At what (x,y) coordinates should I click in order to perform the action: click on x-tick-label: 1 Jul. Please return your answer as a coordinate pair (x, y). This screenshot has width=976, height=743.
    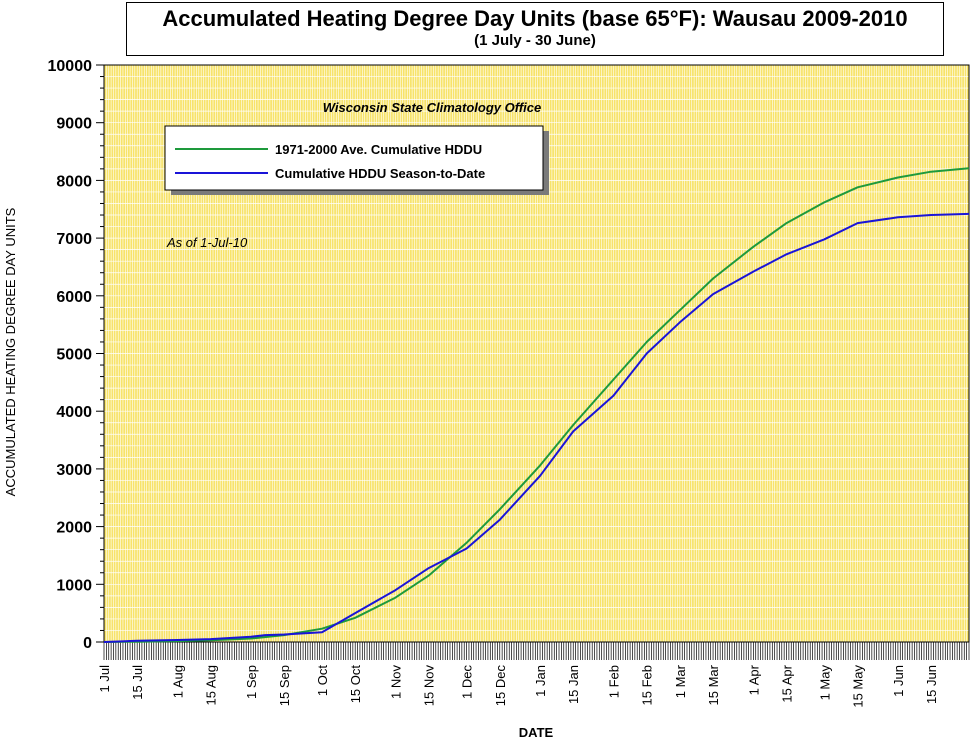
    Looking at the image, I should click on (104, 679).